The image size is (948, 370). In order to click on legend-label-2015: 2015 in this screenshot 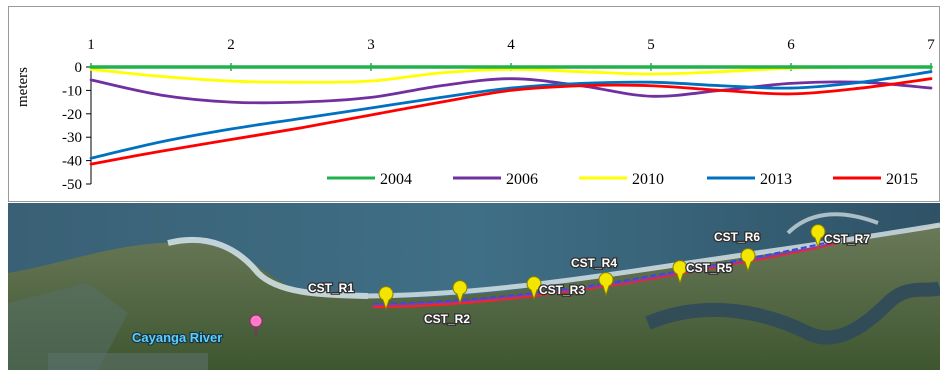, I will do `click(902, 179)`.